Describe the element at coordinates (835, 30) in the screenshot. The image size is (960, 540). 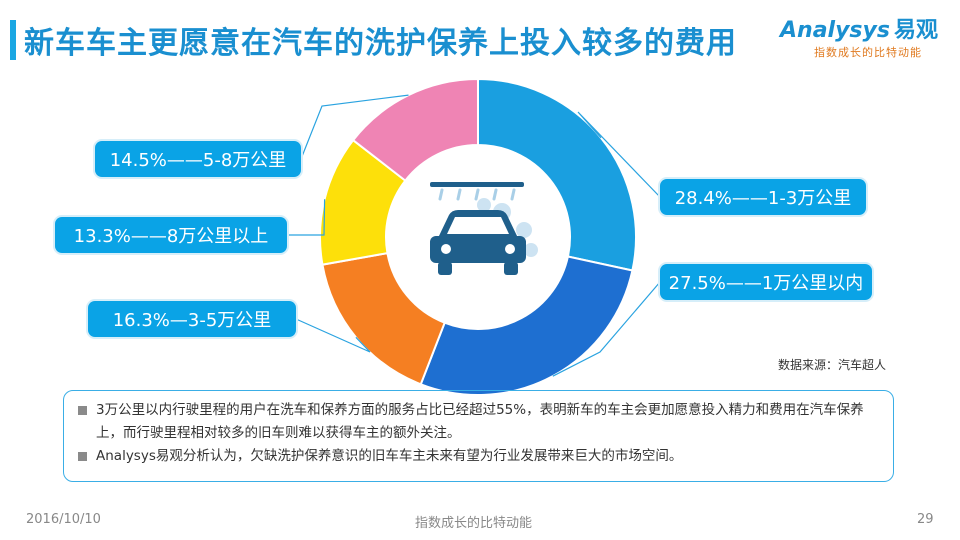
I see `logo-brand: Analysys` at that location.